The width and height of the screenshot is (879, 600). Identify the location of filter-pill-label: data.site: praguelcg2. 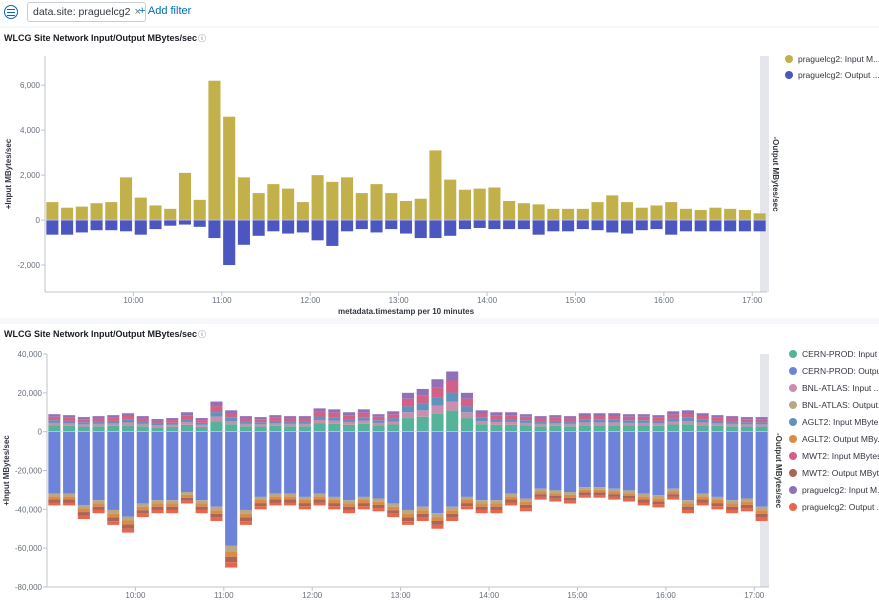
(82, 12).